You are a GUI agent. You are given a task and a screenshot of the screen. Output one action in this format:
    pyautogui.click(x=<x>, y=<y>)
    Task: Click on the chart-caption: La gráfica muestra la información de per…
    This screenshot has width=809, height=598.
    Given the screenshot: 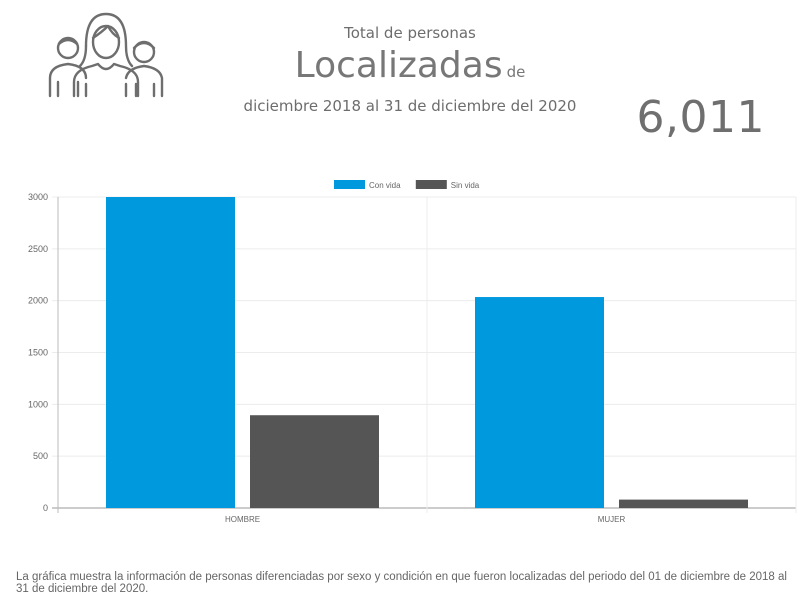 What is the action you would take?
    pyautogui.click(x=401, y=583)
    